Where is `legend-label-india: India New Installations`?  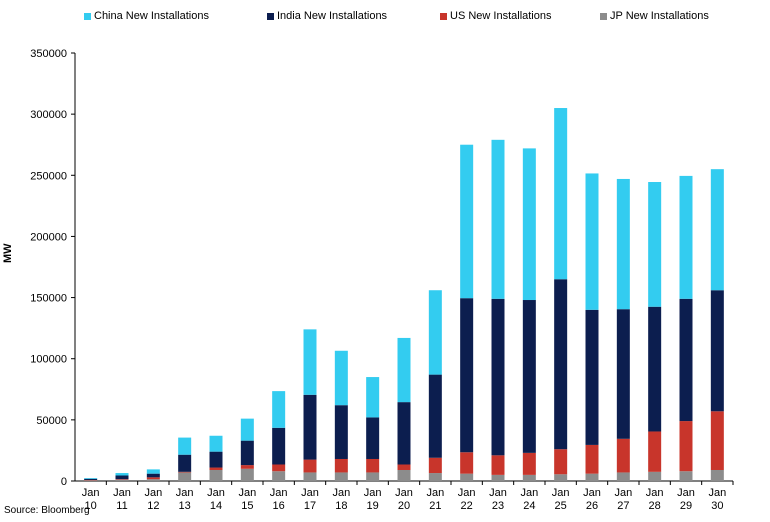
legend-label-india: India New Installations is located at coordinates (332, 16).